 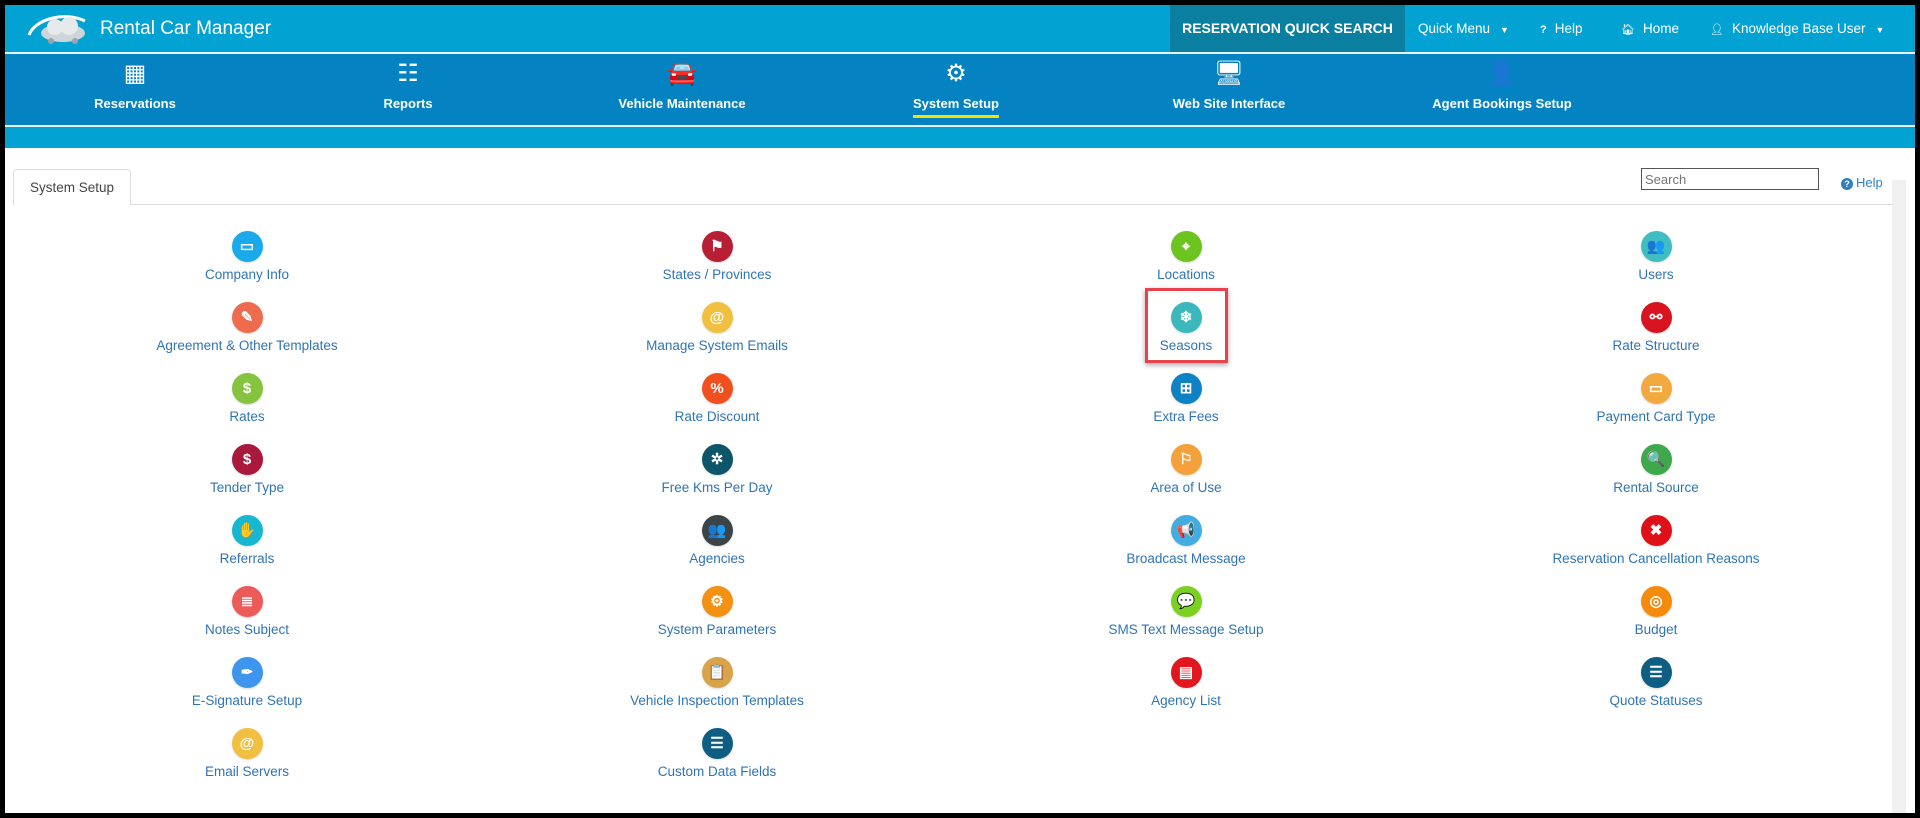 What do you see at coordinates (682, 103) in the screenshot?
I see `nav-label: Vehicle Maintenance` at bounding box center [682, 103].